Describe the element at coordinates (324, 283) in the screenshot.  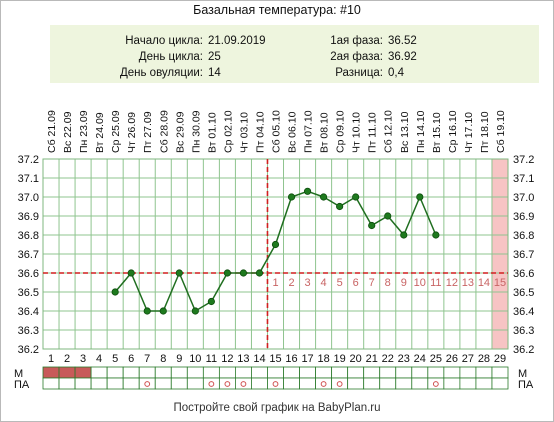
I see `post-ovulation-day-label: 4` at that location.